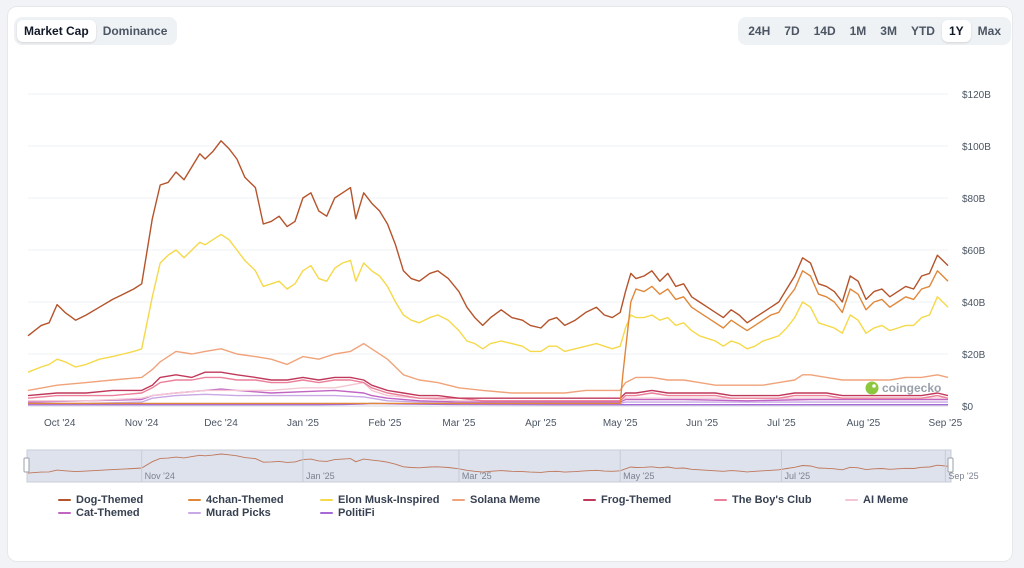 The width and height of the screenshot is (1024, 568). Describe the element at coordinates (320, 476) in the screenshot. I see `navigator-tick-label: Jan '25` at that location.